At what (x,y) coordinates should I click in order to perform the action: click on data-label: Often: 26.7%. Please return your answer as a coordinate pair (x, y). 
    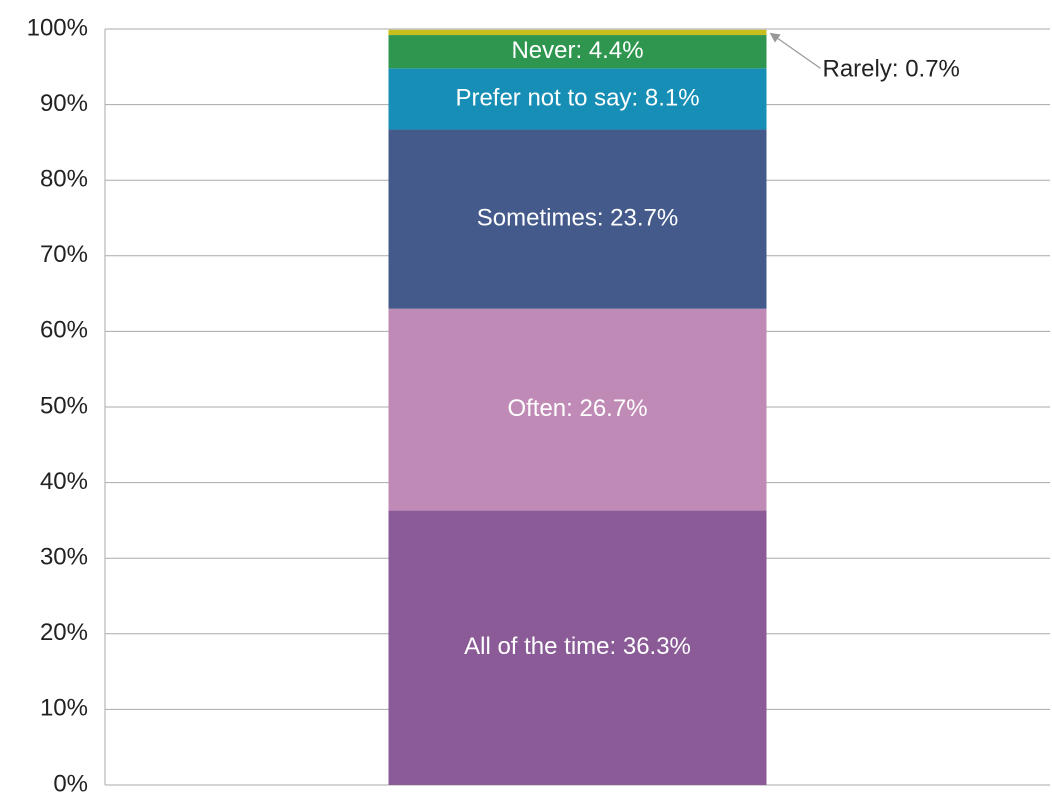
    Looking at the image, I should click on (577, 408).